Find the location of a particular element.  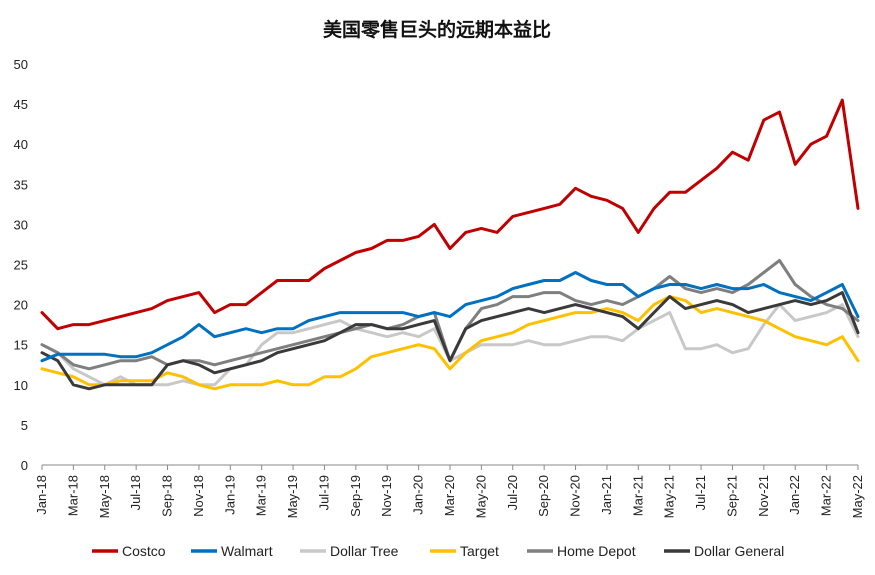

y-axis: 0 5 10 15 20 25 30 35 40 45 50 is located at coordinates (21, 265).